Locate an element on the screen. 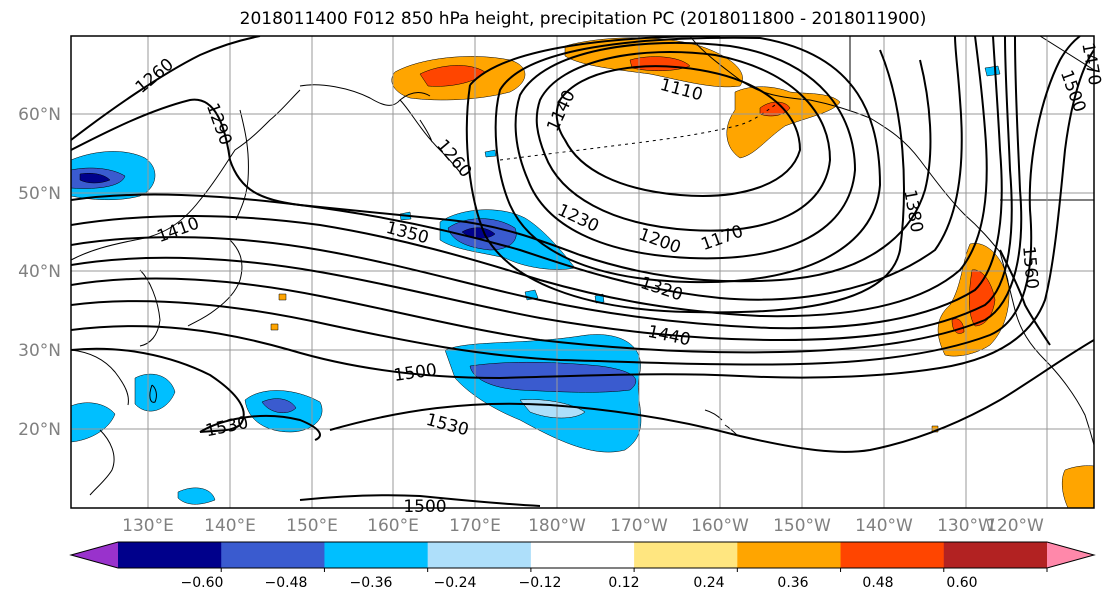 Image resolution: width=1105 pixels, height=601 pixels. precip-core-philippine-sea is located at coordinates (279, 406).